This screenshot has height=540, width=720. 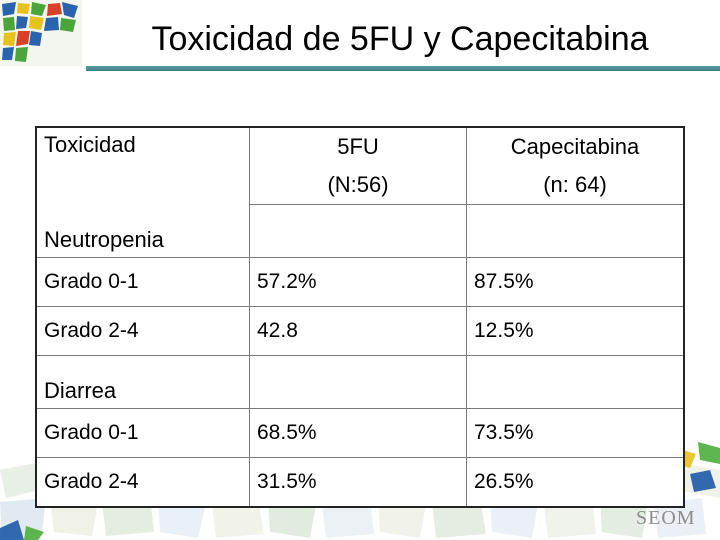 What do you see at coordinates (142, 382) in the screenshot?
I see `section-label: Diarrea` at bounding box center [142, 382].